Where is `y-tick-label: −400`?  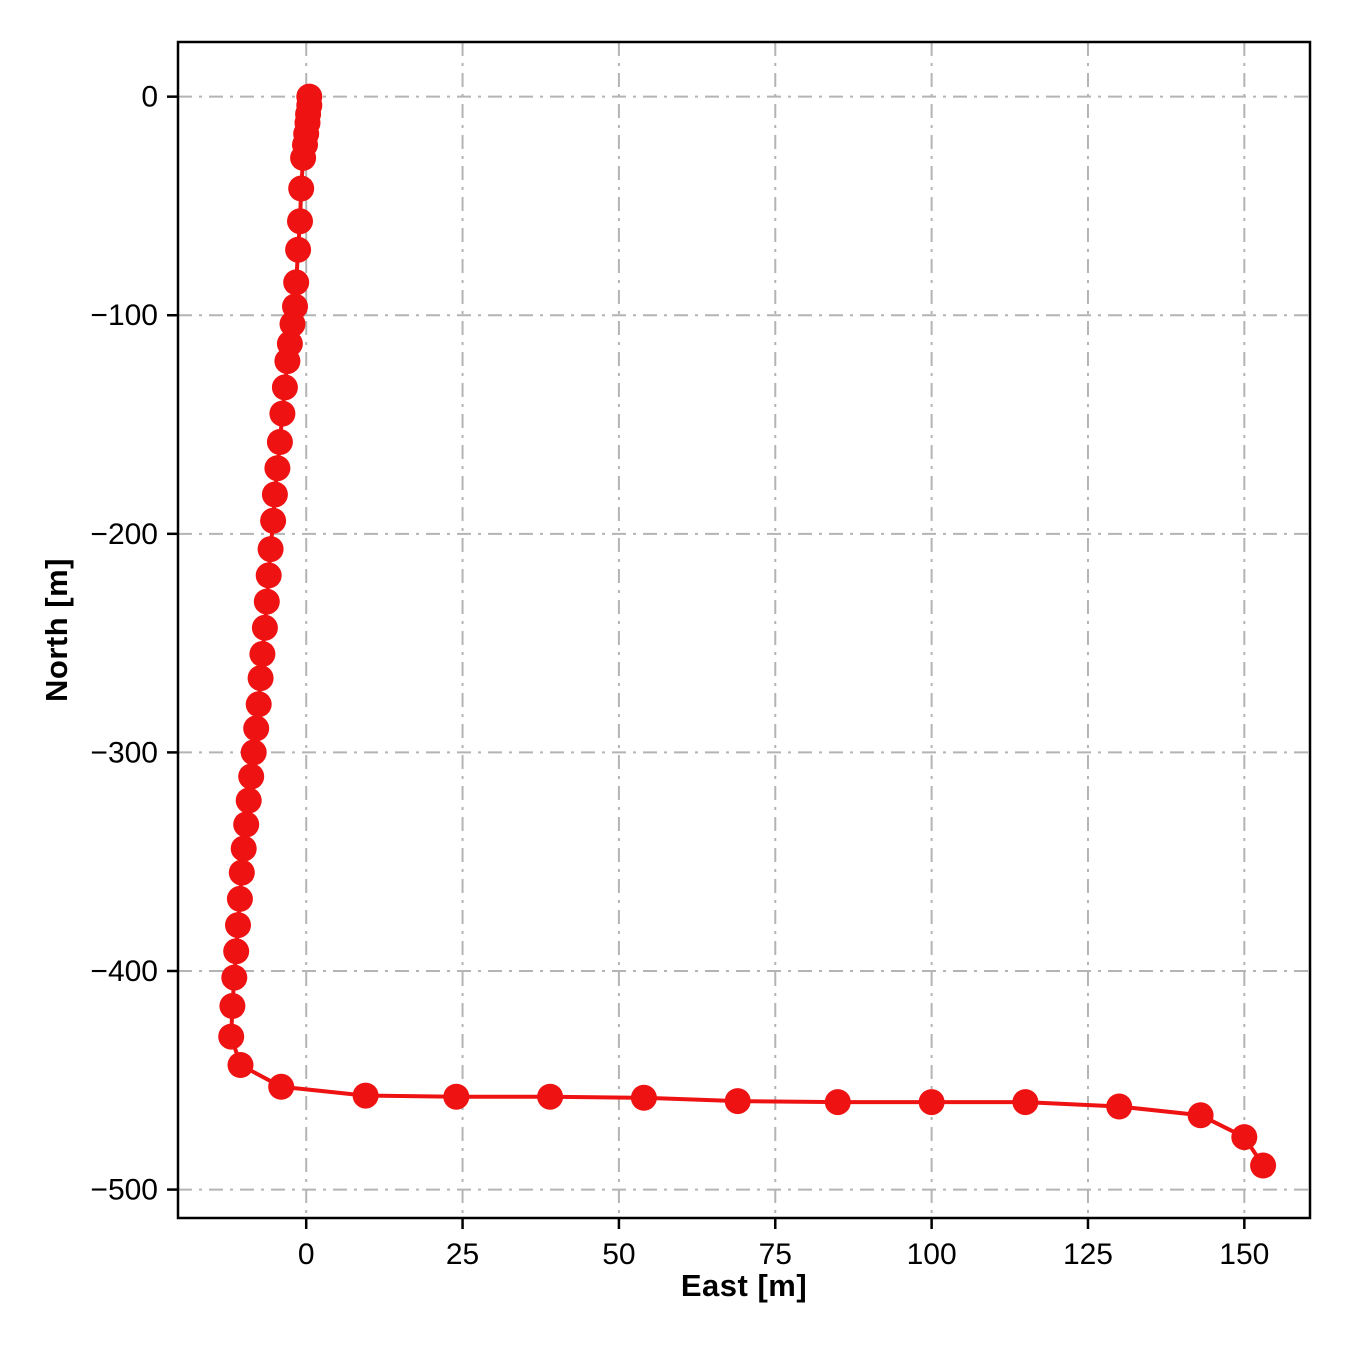
y-tick-label: −400 is located at coordinates (124, 971).